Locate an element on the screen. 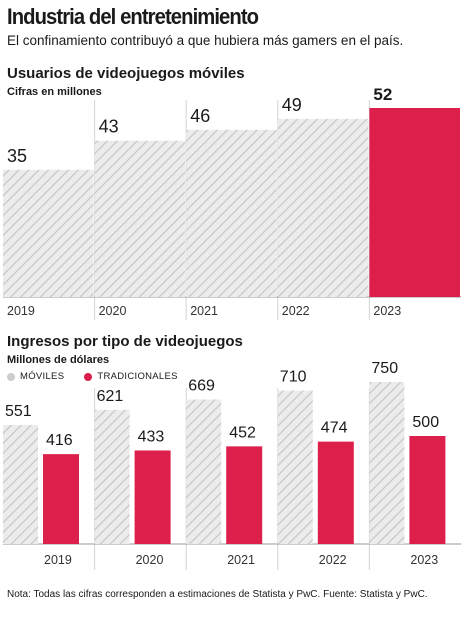  bar-tradicionales-2022 is located at coordinates (335, 492).